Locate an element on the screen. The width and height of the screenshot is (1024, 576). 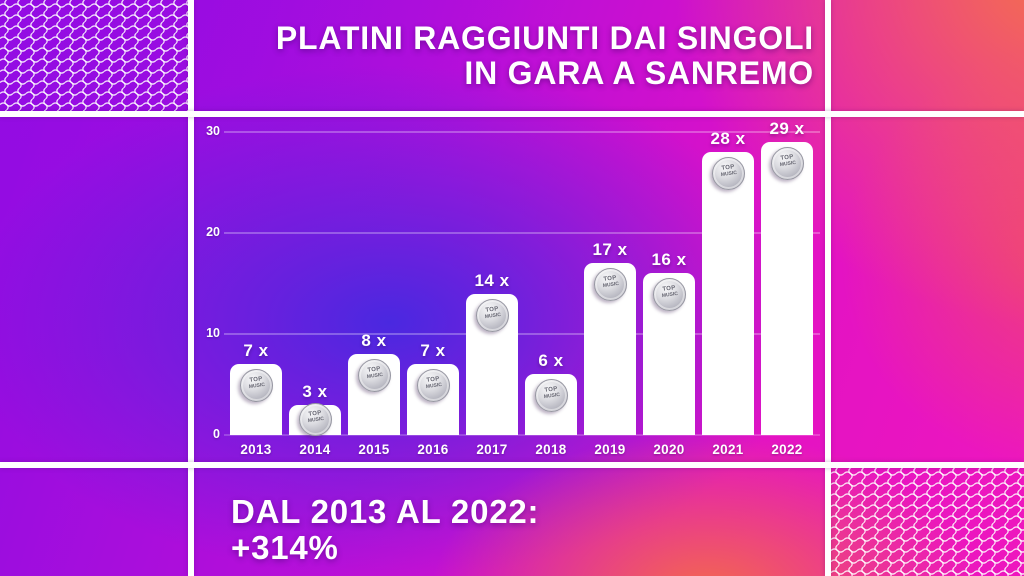
bar-value-label-2019: 17 x is located at coordinates (610, 250).